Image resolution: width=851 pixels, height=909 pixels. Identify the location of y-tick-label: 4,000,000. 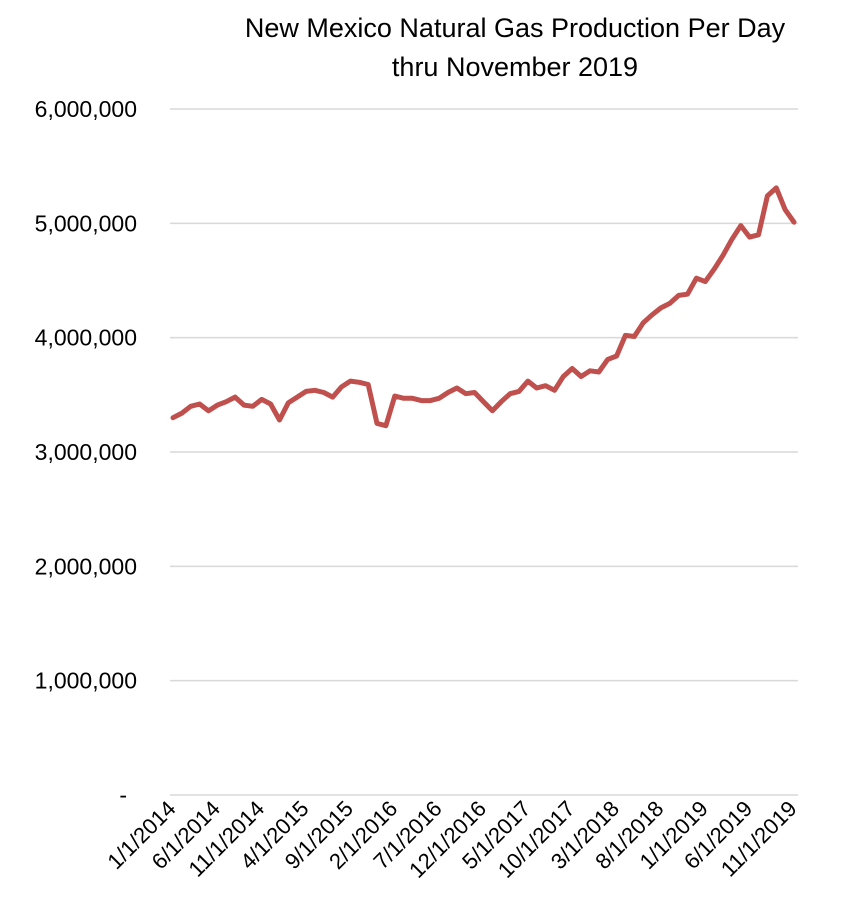
(86, 338).